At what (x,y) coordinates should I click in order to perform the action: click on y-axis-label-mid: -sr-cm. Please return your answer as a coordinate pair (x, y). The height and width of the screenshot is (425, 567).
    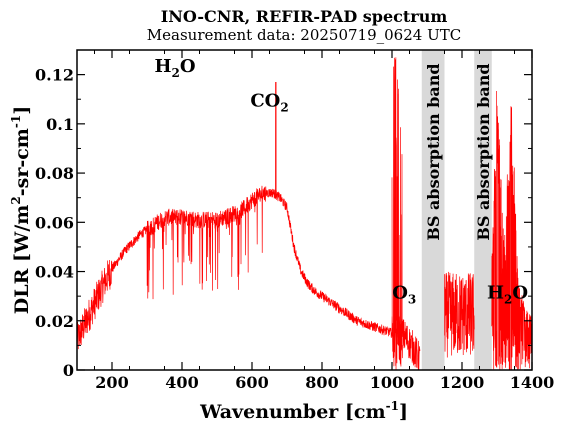
    Looking at the image, I should click on (22, 162).